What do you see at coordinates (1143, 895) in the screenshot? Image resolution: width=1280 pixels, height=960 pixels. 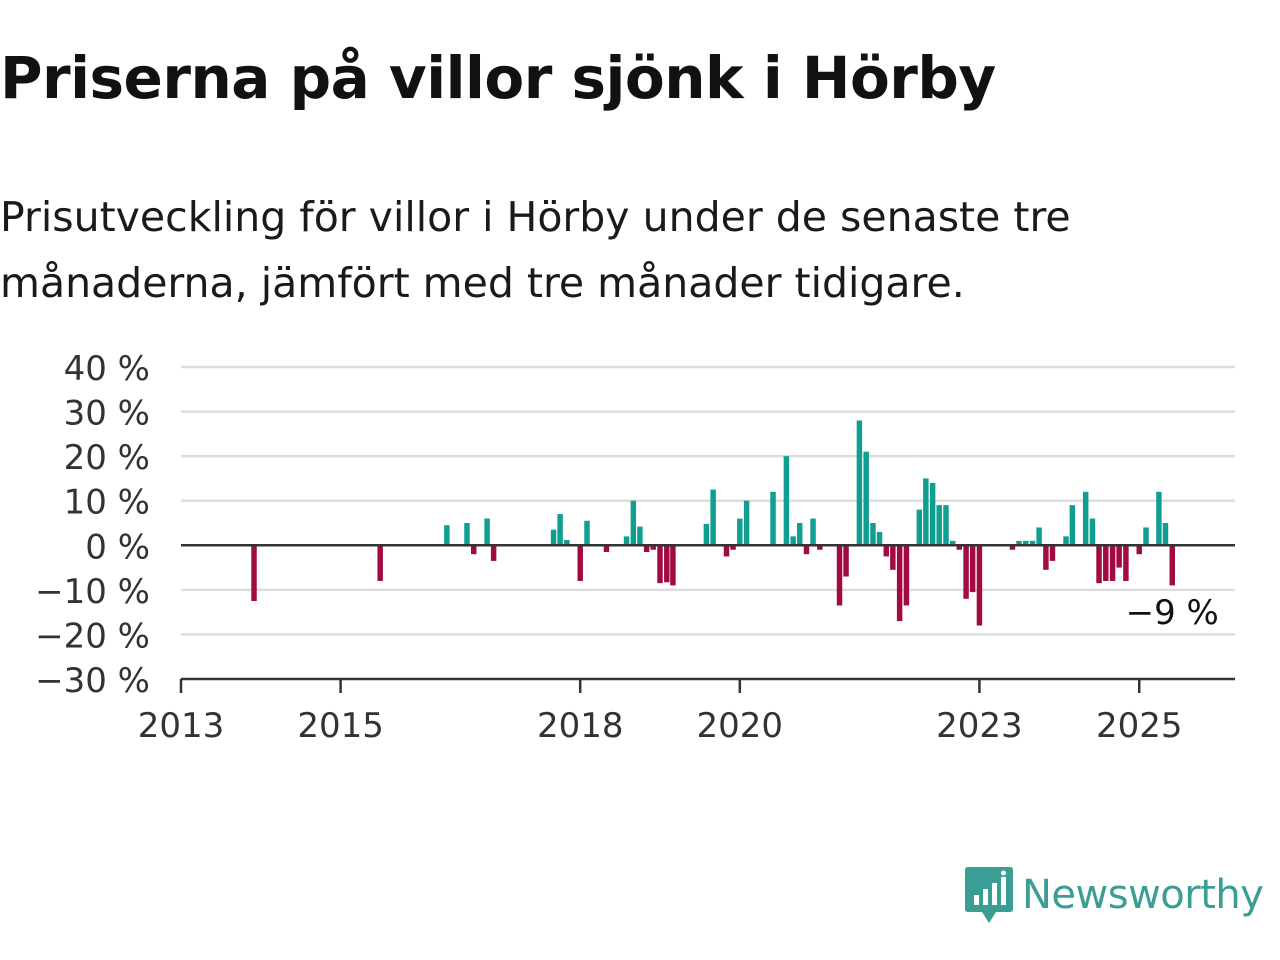 I see `brand-name: Newsworthy` at bounding box center [1143, 895].